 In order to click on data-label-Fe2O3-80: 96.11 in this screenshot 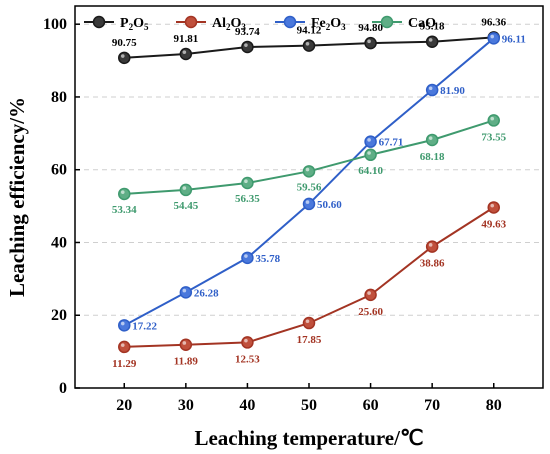, I will do `click(514, 39)`.